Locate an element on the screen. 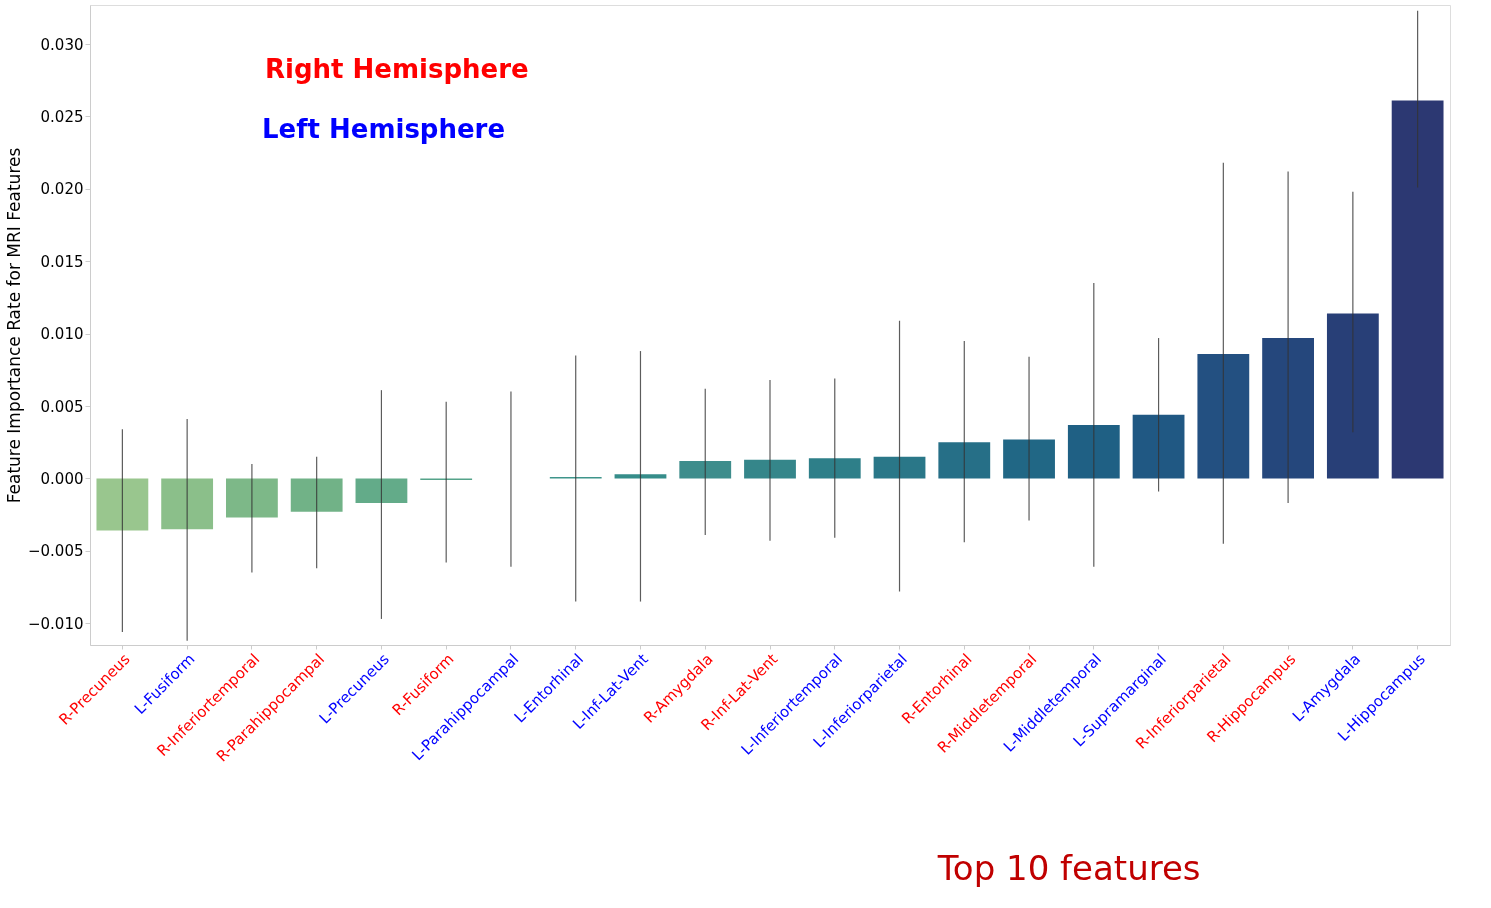  y-tick-label: 0.020 is located at coordinates (62, 189).